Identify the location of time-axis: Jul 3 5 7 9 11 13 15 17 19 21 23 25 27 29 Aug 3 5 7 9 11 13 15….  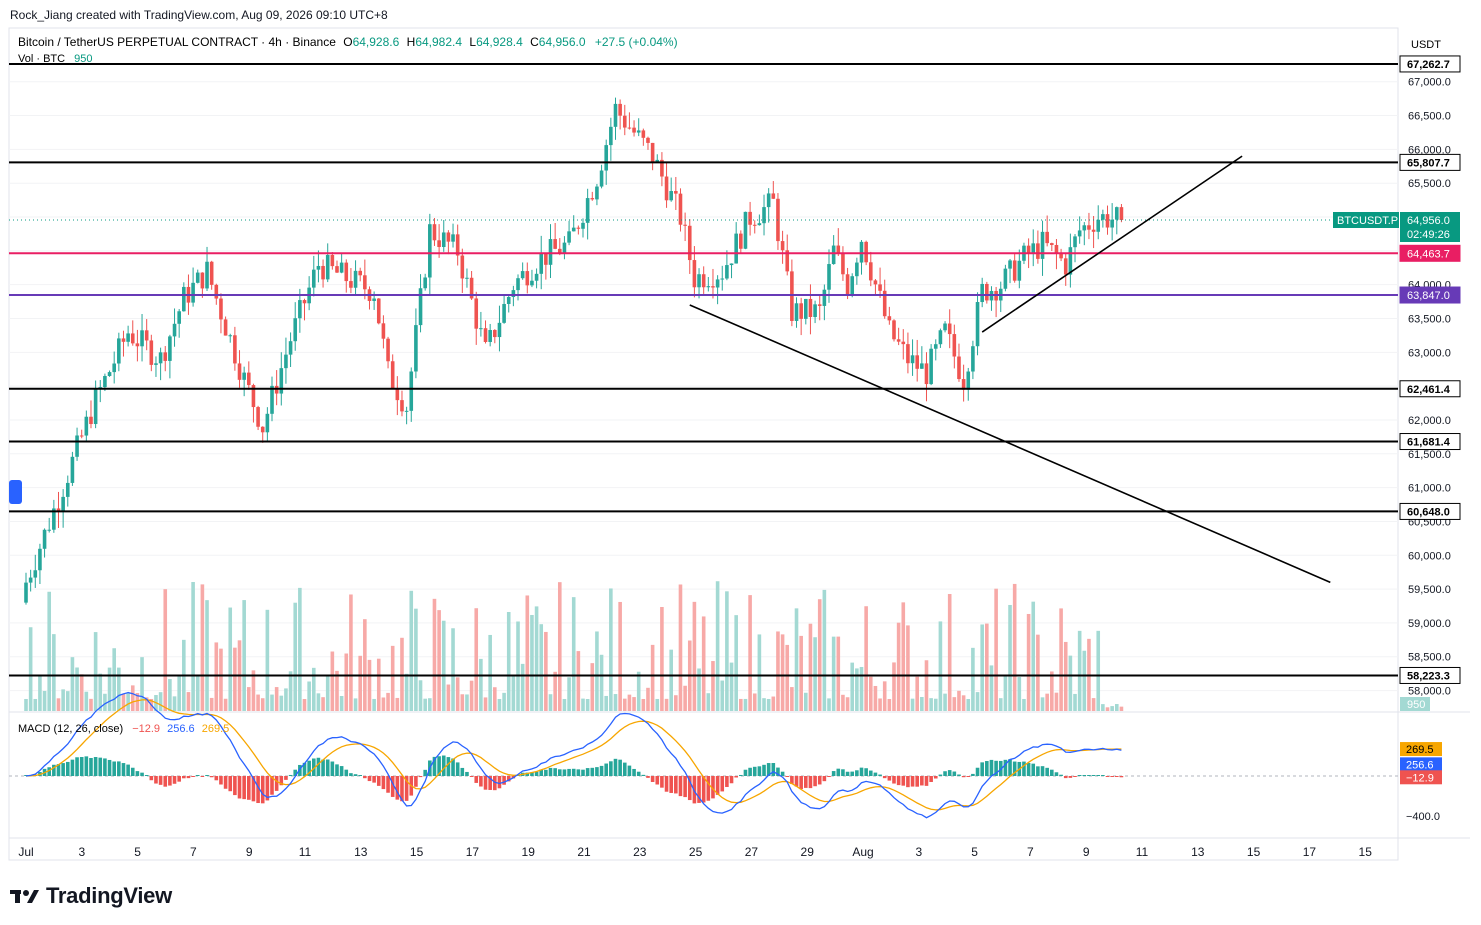
(695, 852).